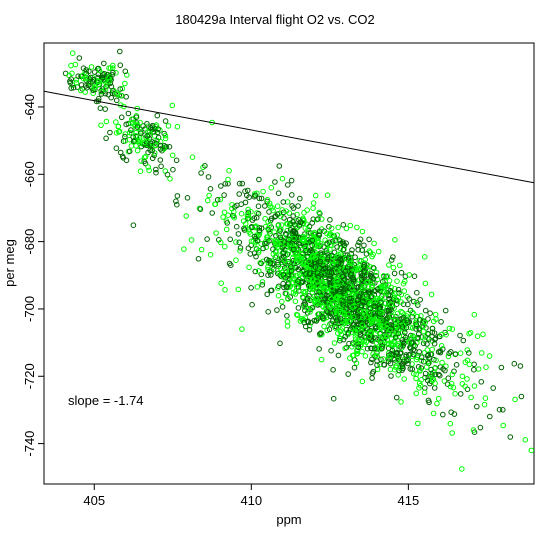 The height and width of the screenshot is (550, 550). What do you see at coordinates (29, 309) in the screenshot?
I see `y-tick-label: -700` at bounding box center [29, 309].